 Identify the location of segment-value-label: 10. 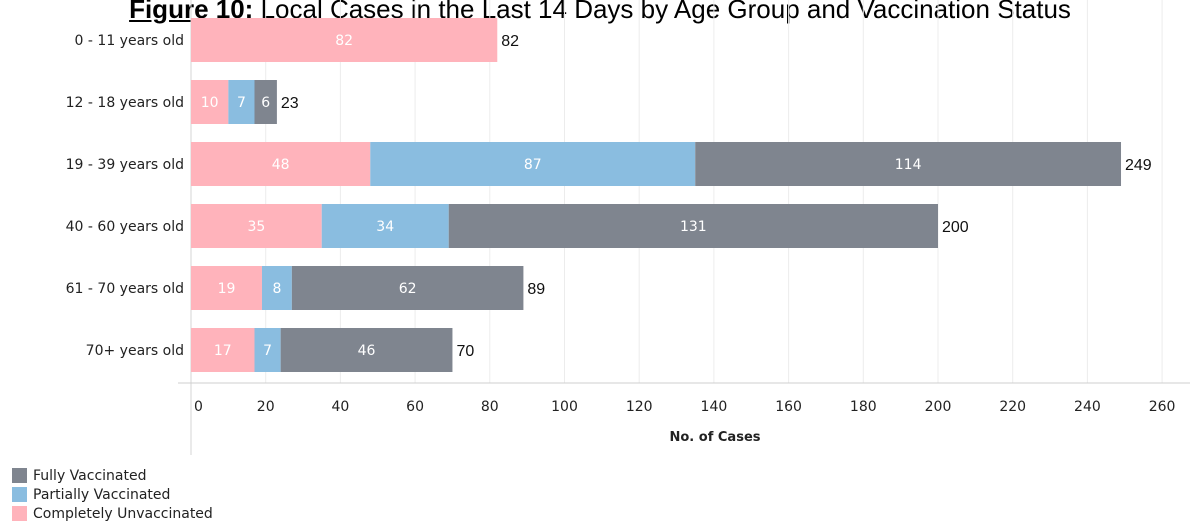
(210, 103).